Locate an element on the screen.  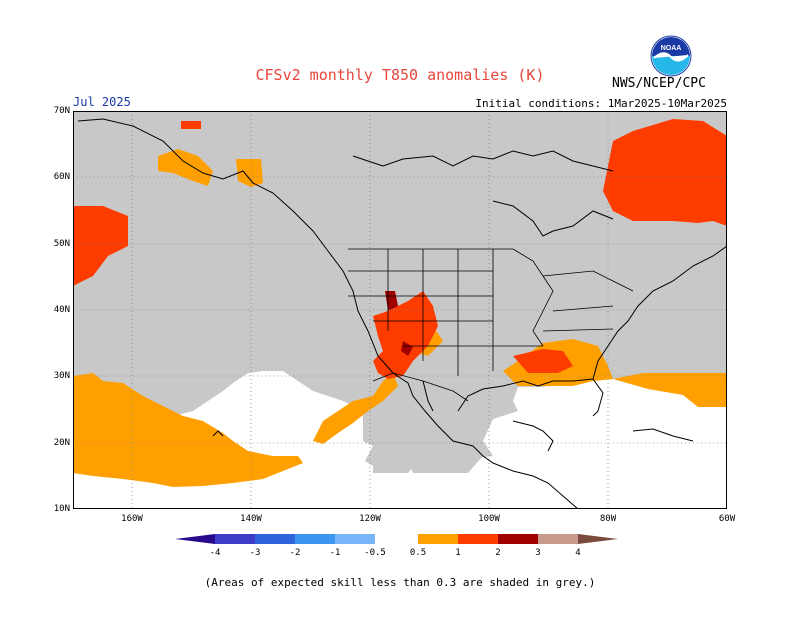
anomaly-red-eastern-canada is located at coordinates (665, 172).